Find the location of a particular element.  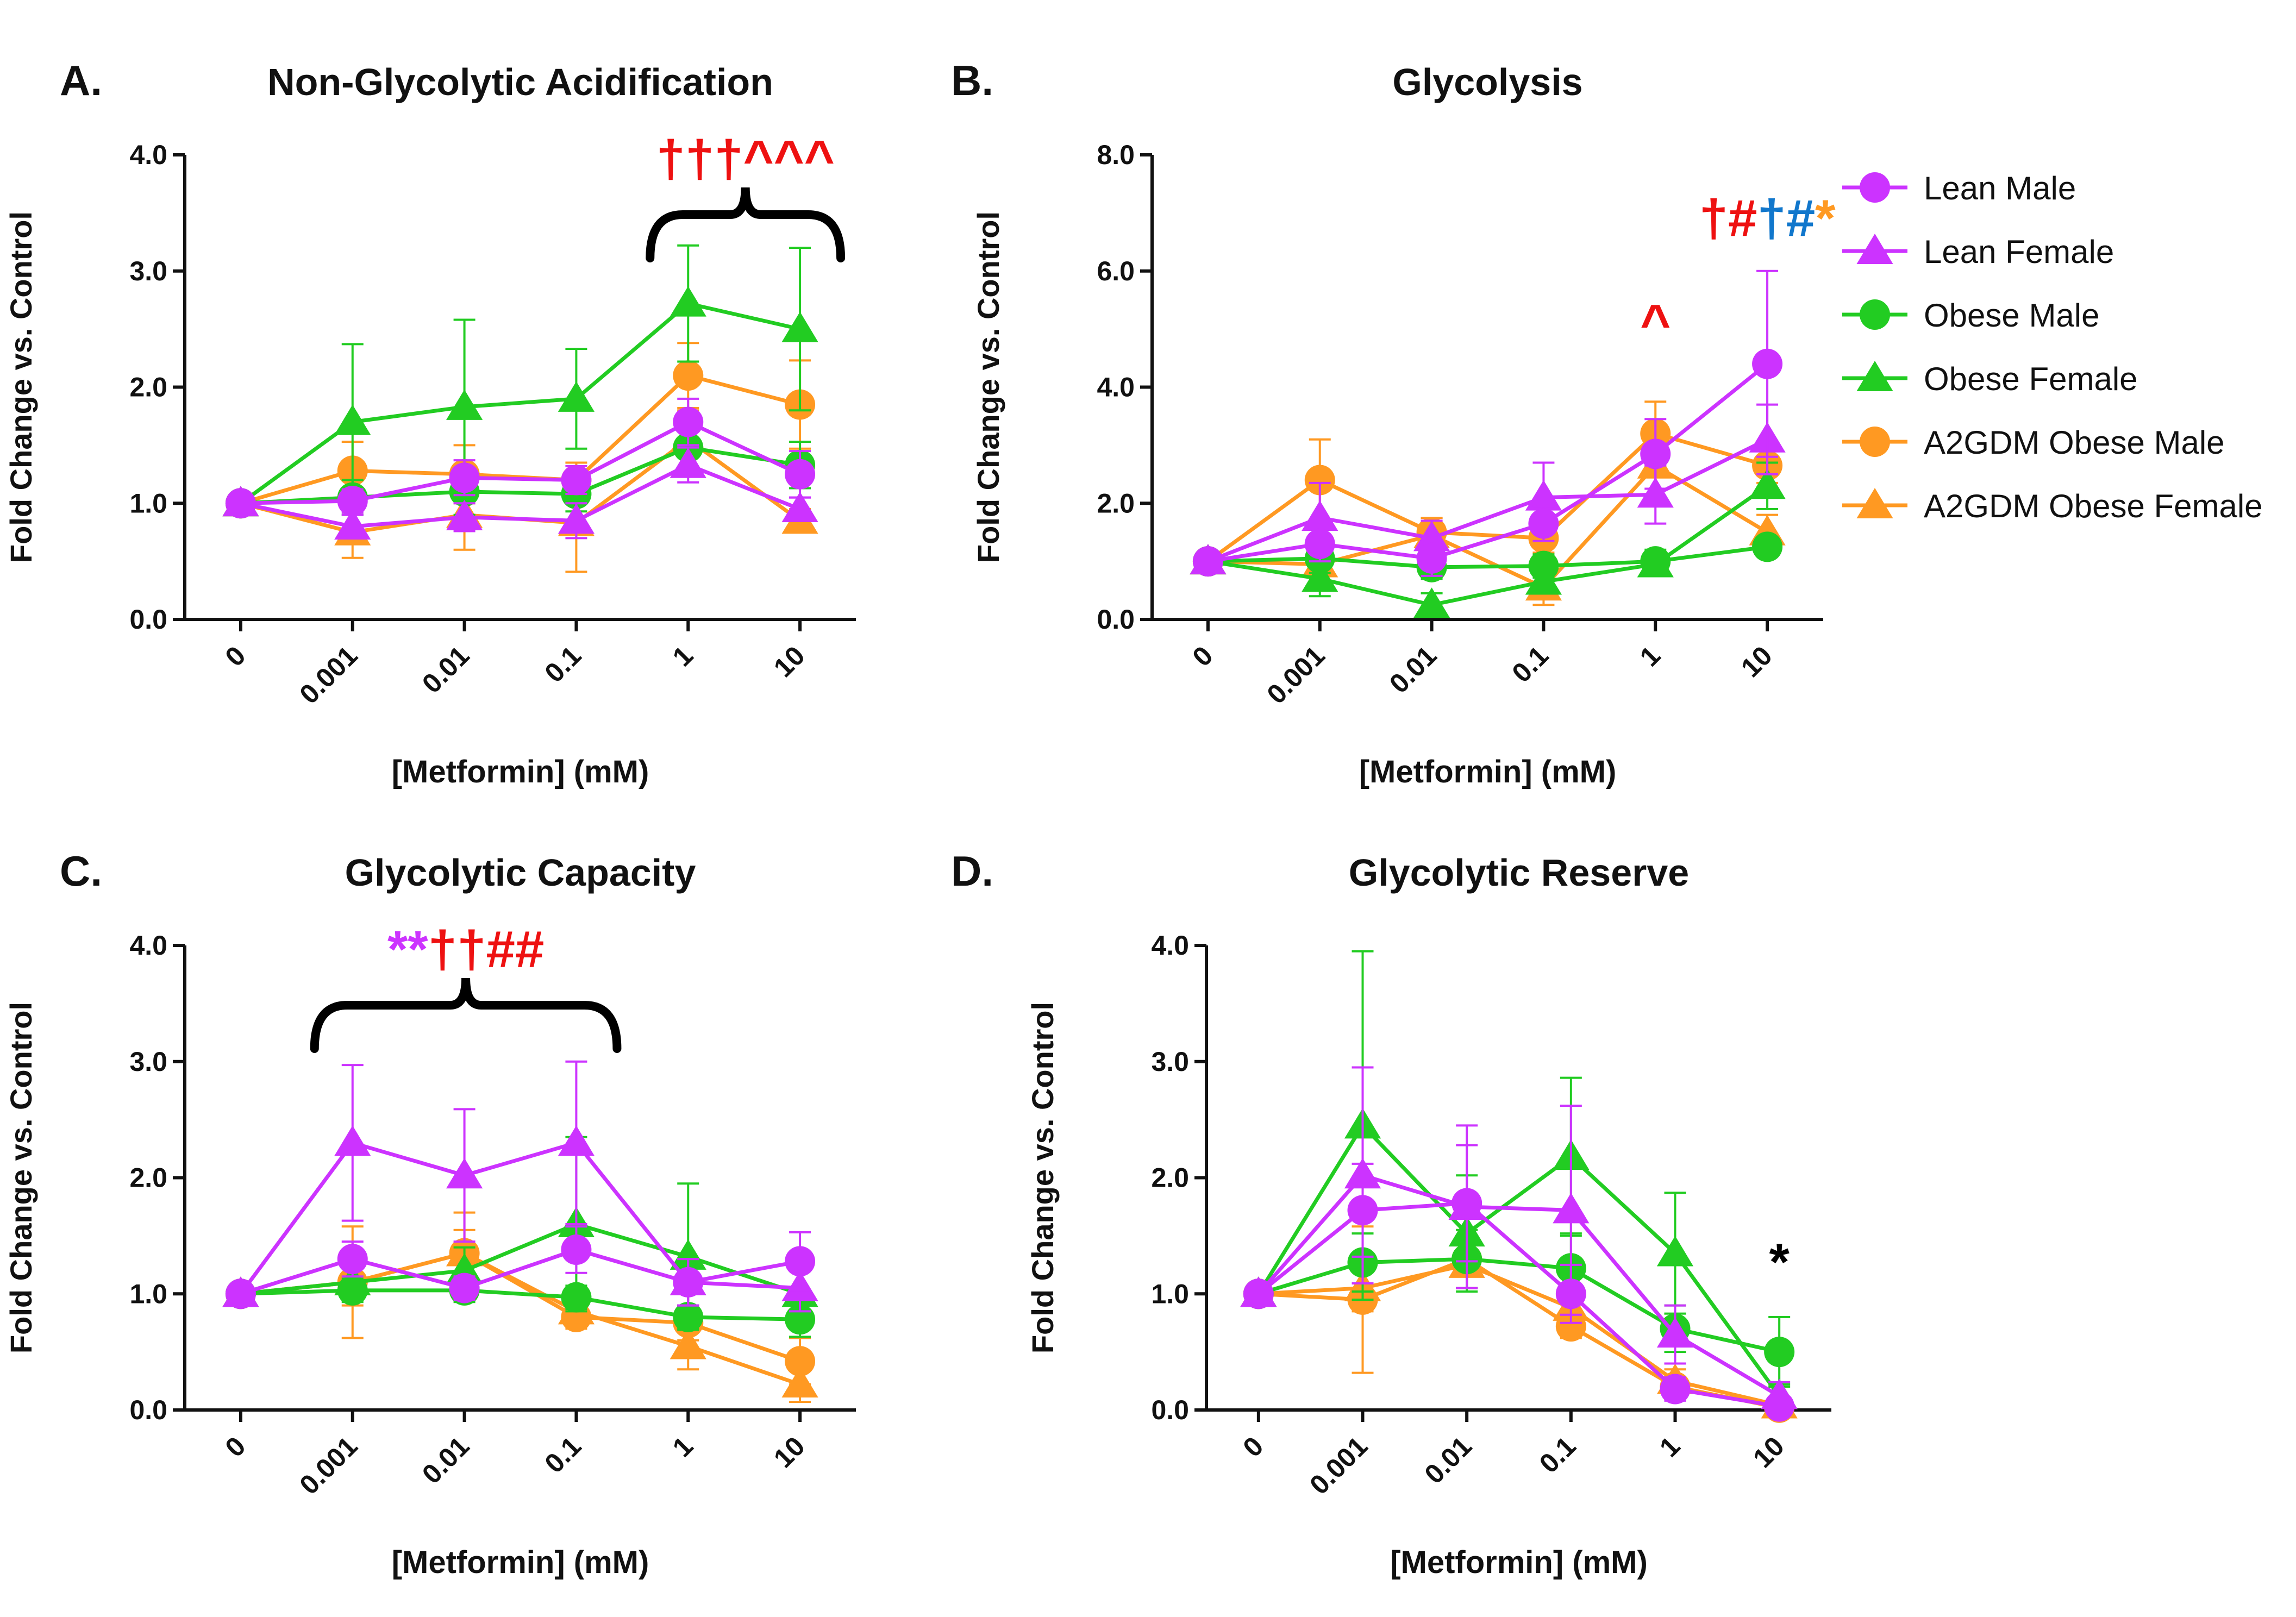

significance-marker: ^ is located at coordinates (1656, 323).